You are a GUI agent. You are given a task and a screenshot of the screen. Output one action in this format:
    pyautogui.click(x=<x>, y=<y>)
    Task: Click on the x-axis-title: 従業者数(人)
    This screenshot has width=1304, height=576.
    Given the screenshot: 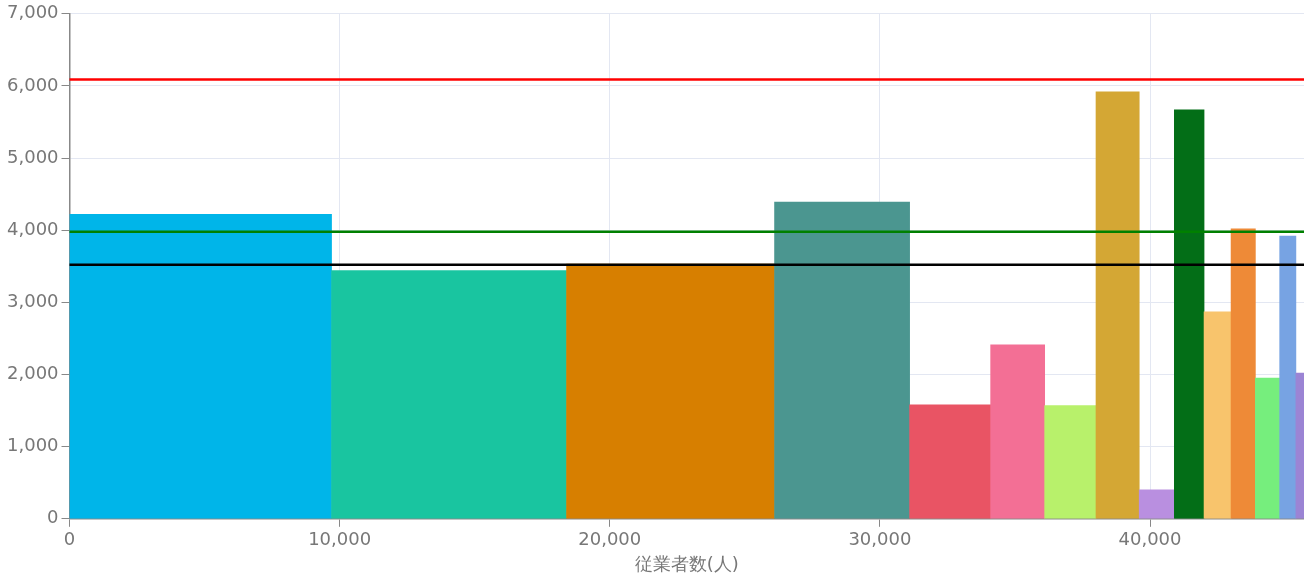 What is the action you would take?
    pyautogui.click(x=686, y=563)
    